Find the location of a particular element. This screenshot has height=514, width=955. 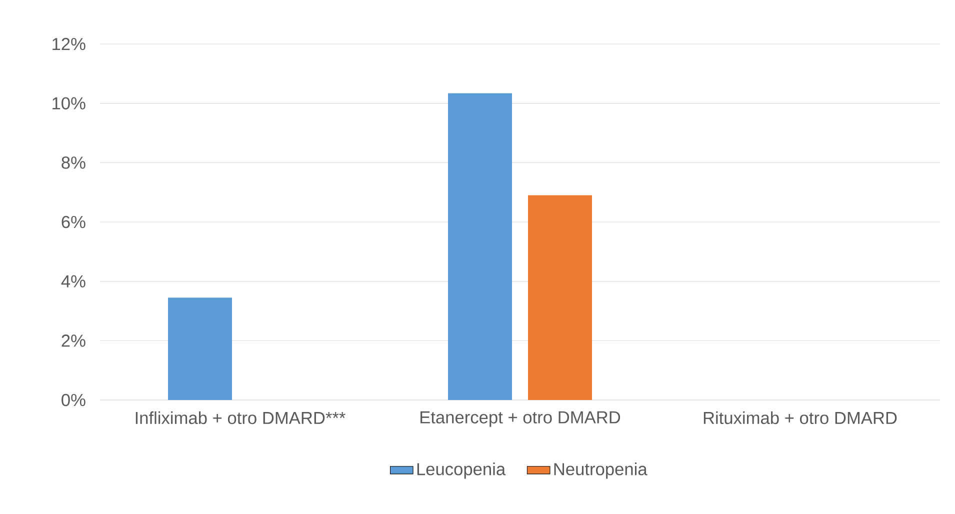

x-tick-label: Etanercept + otro DMARD is located at coordinates (520, 419).